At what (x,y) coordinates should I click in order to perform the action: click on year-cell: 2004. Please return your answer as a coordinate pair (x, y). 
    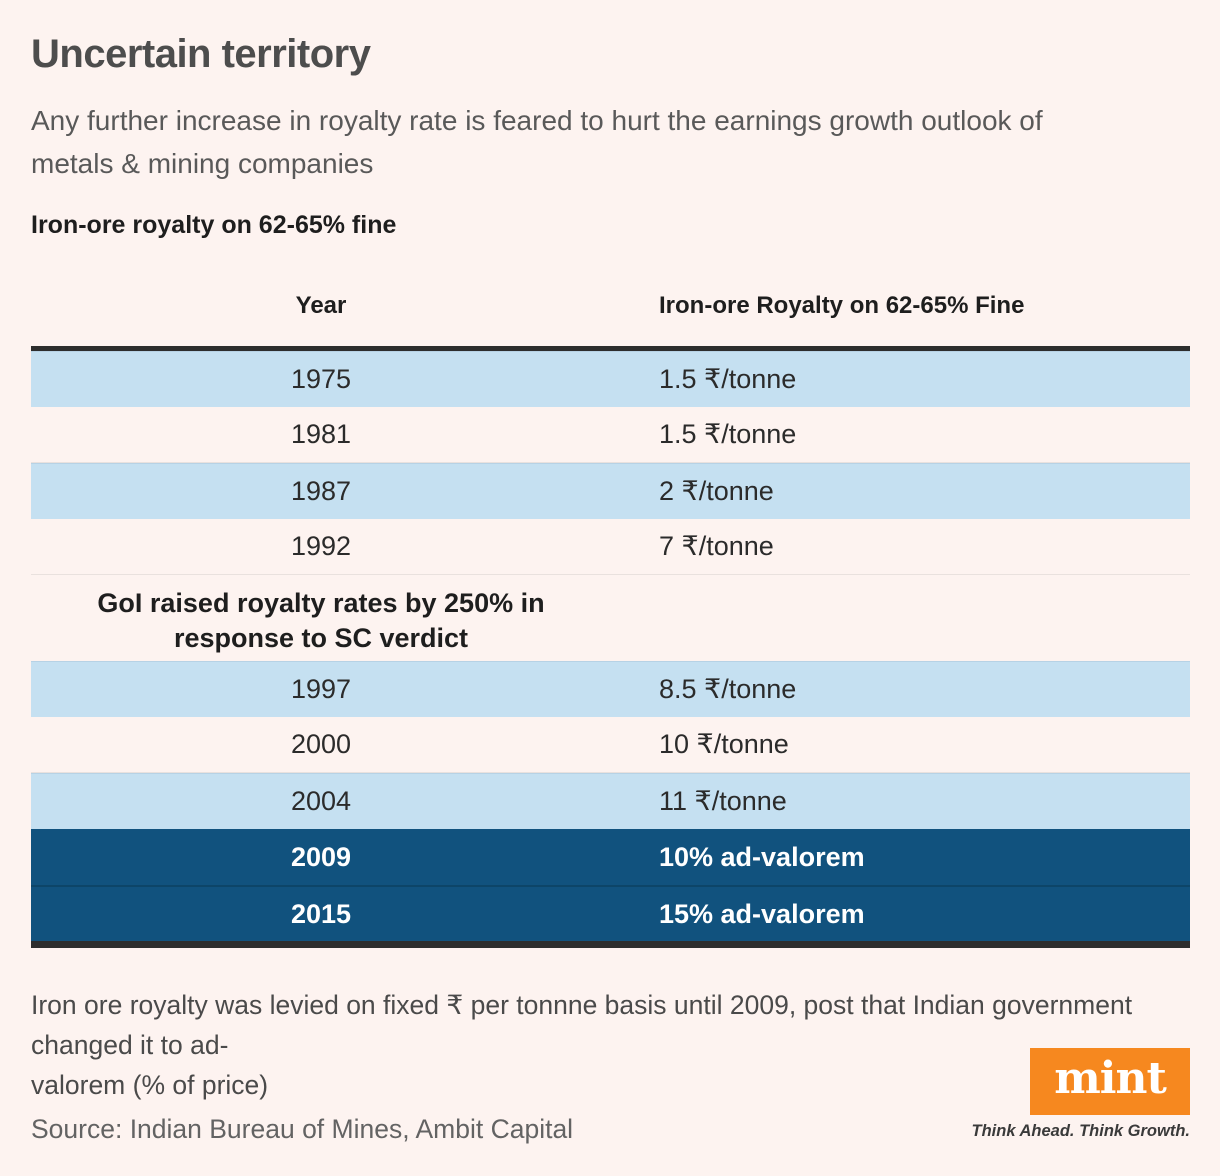
    Looking at the image, I should click on (321, 801).